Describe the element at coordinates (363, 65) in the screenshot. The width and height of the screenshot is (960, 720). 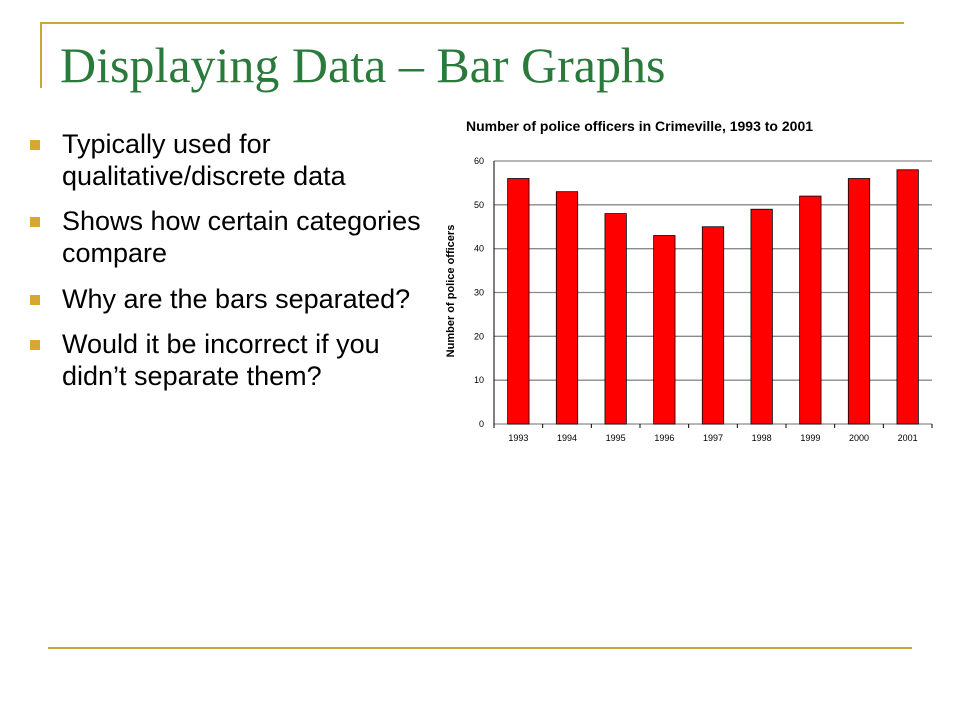
I see `slide-title: Displaying Data – Bar Graphs` at that location.